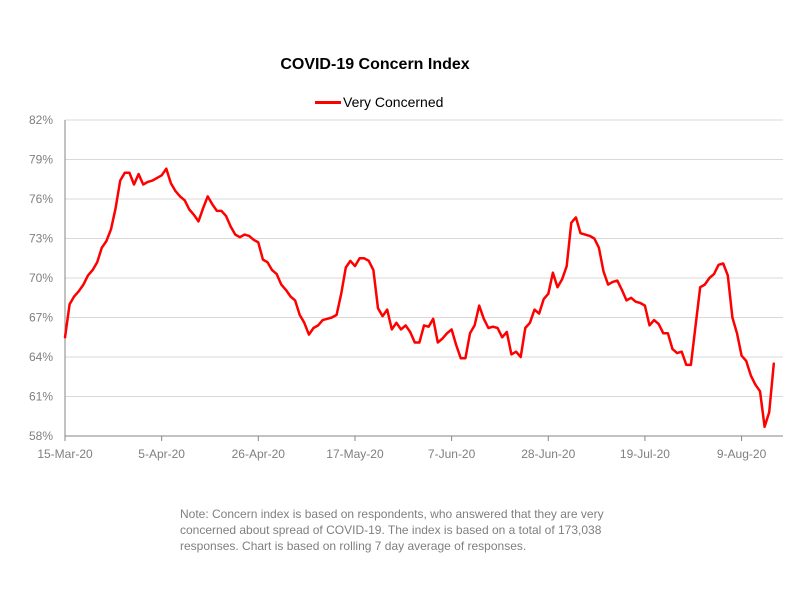 The image size is (800, 600). Describe the element at coordinates (65, 454) in the screenshot. I see `x-tick-label: 15-Mar-20` at that location.